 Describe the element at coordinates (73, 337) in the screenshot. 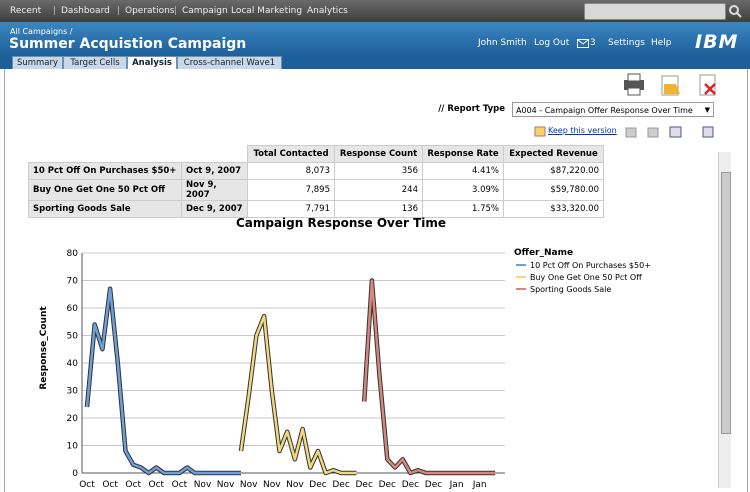

I see `y-tick-label: 50` at that location.